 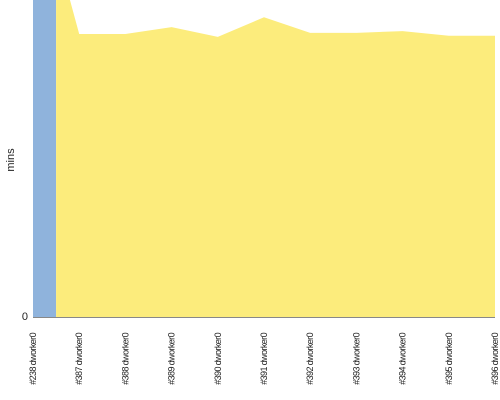 What do you see at coordinates (449, 358) in the screenshot?
I see `x-tick-label: #395 dworker0` at bounding box center [449, 358].